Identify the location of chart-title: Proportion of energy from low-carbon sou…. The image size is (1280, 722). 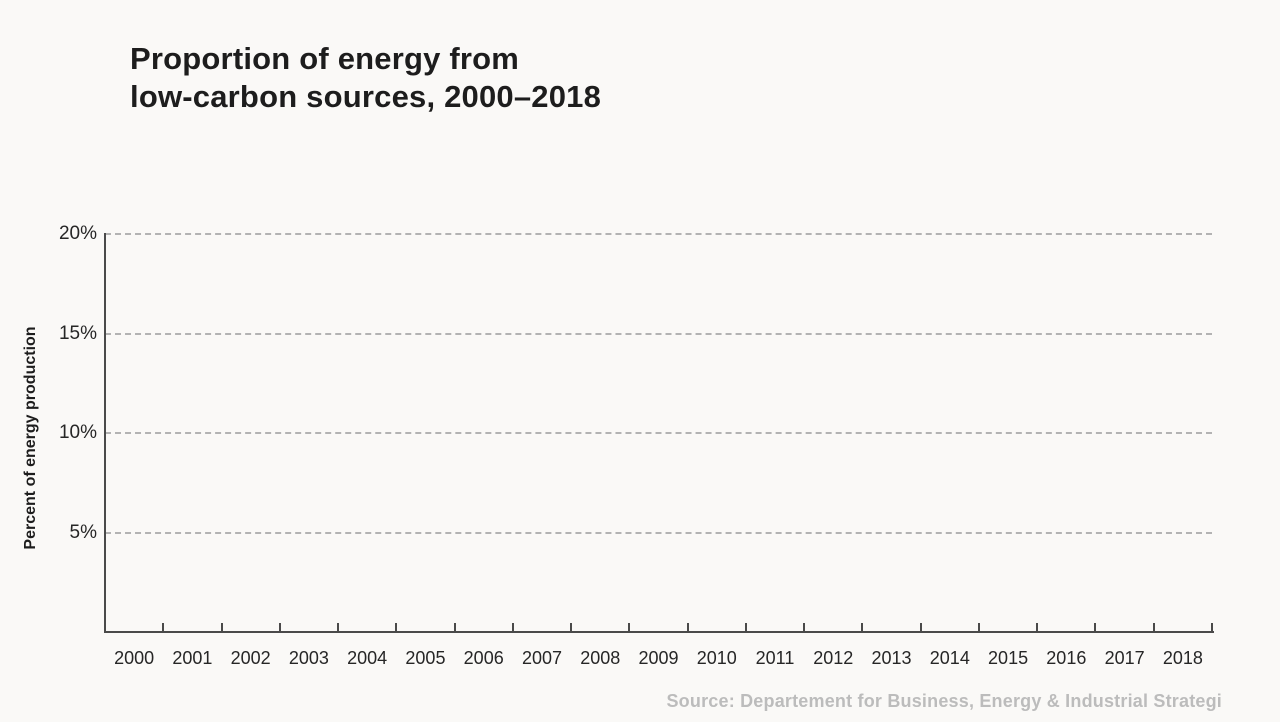
(365, 78).